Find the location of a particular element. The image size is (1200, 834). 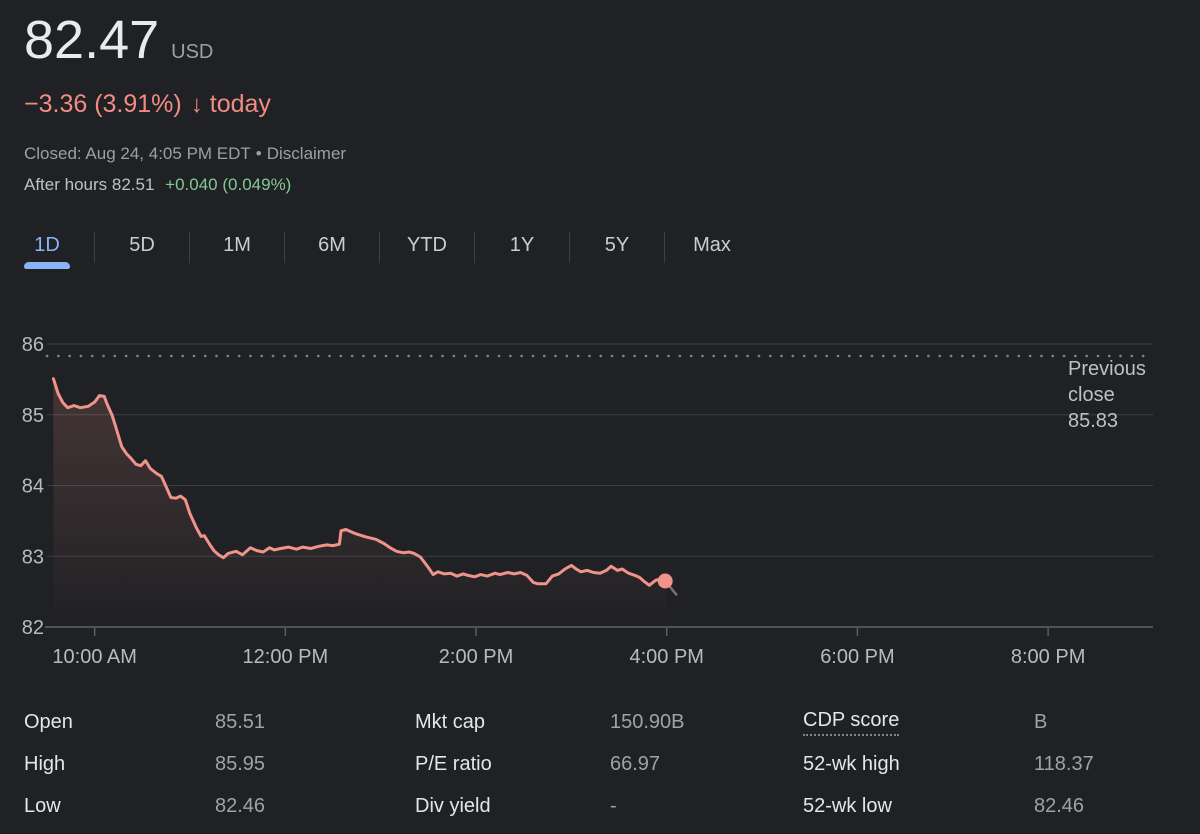

tab-1m-label: 1M is located at coordinates (237, 245).